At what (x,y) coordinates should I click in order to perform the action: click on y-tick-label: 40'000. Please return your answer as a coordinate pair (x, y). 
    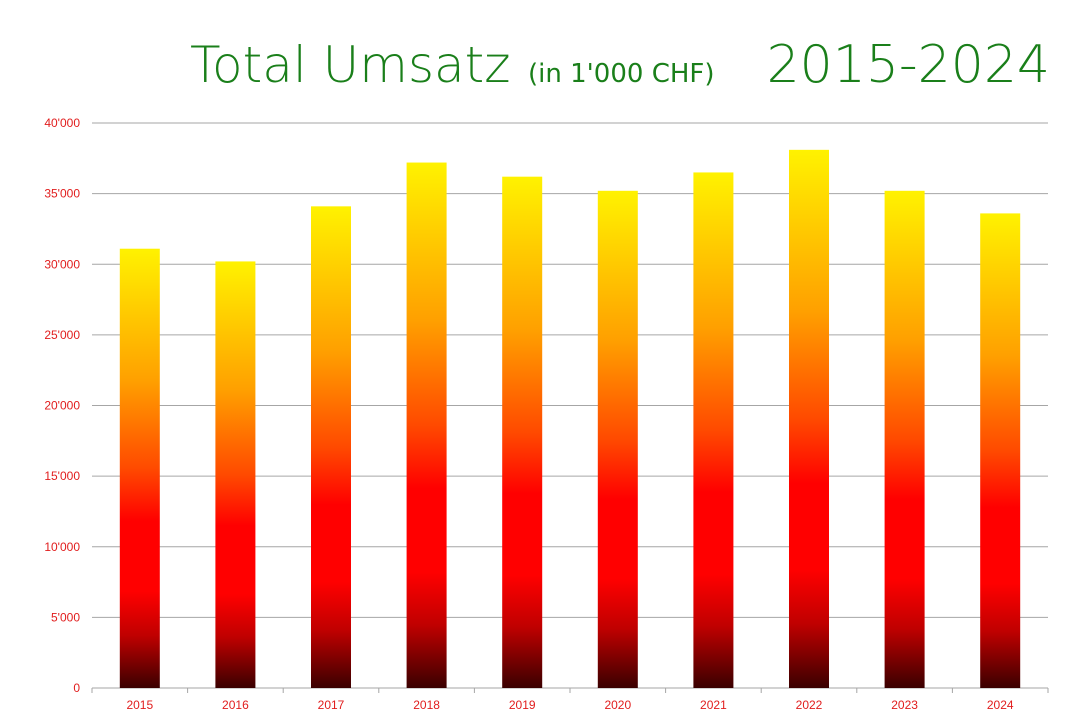
    Looking at the image, I should click on (62, 123).